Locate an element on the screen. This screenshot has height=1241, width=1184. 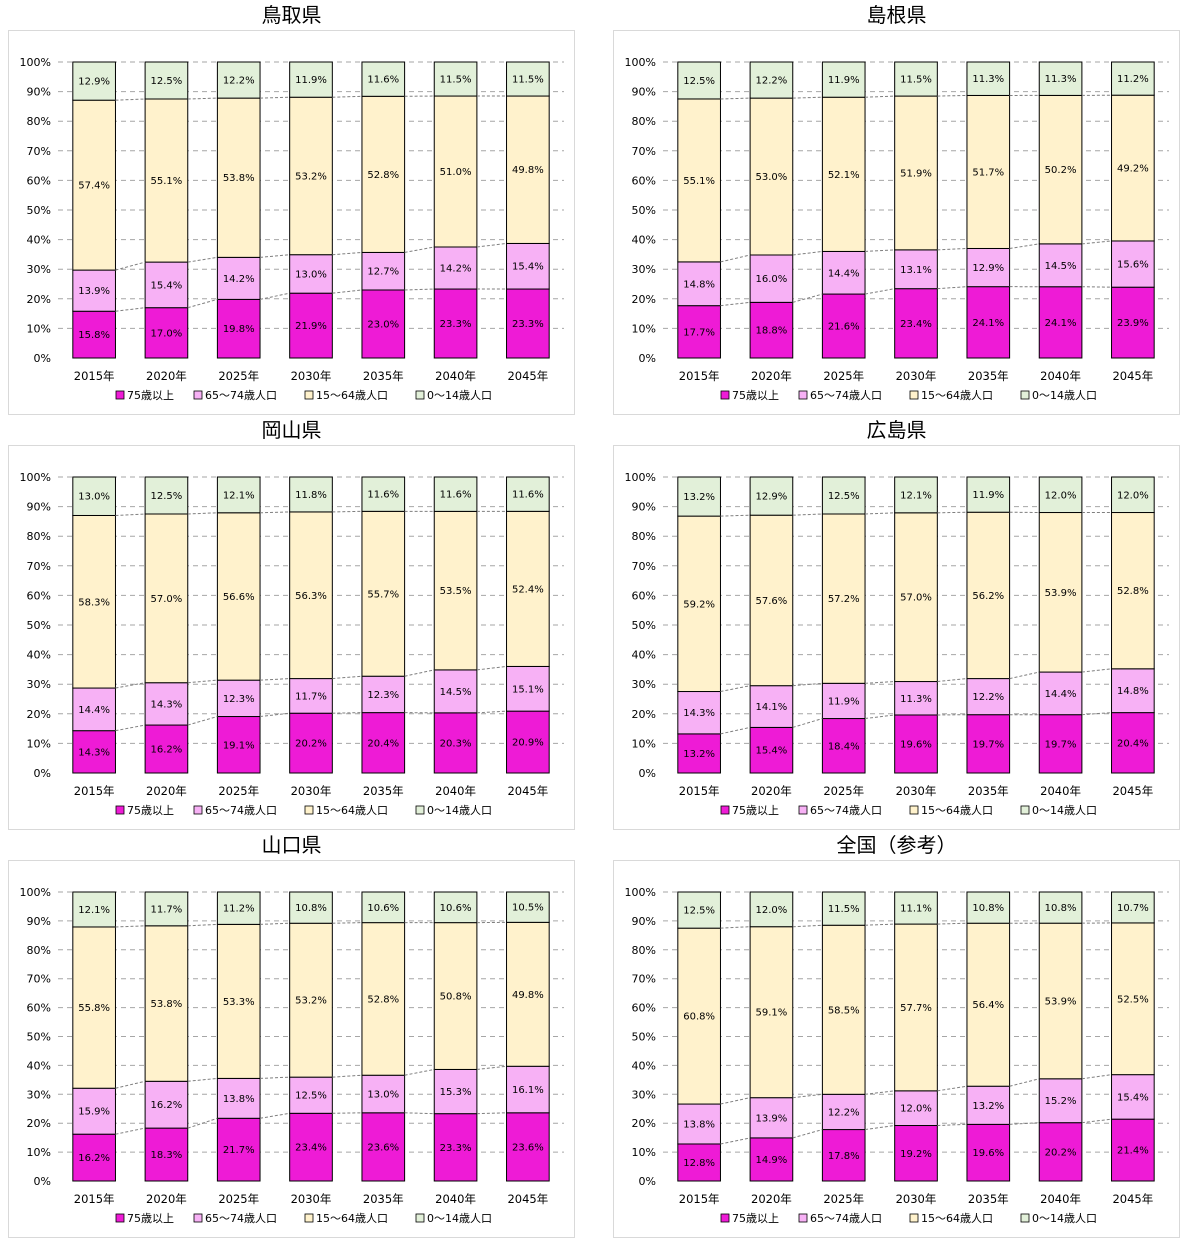
data-label: 12.9% is located at coordinates (94, 82).